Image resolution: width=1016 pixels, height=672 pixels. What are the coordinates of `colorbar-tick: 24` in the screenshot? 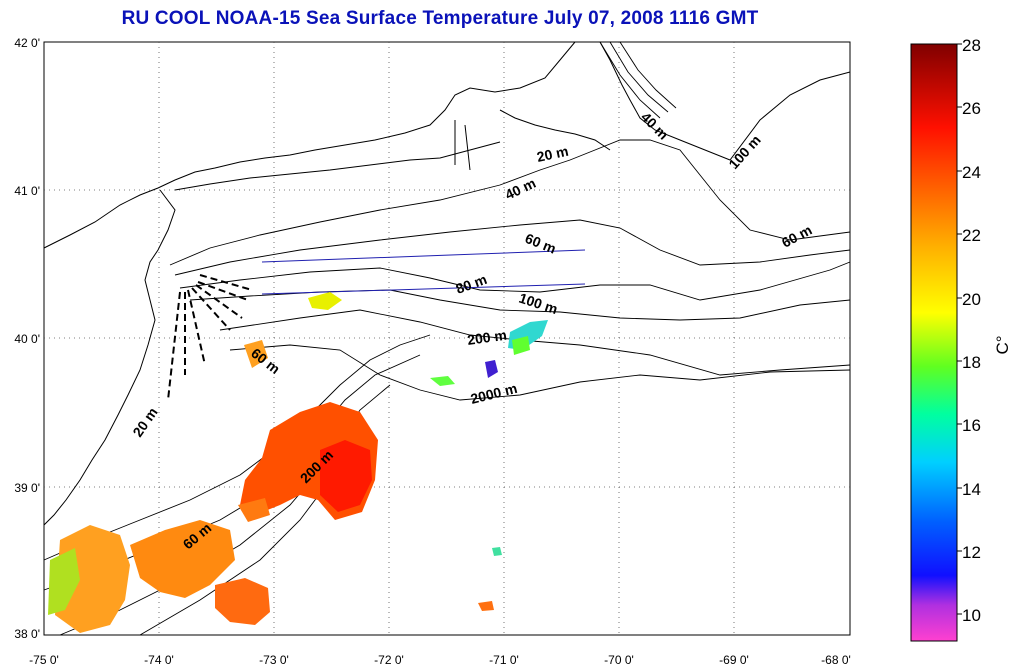 It's located at (971, 172).